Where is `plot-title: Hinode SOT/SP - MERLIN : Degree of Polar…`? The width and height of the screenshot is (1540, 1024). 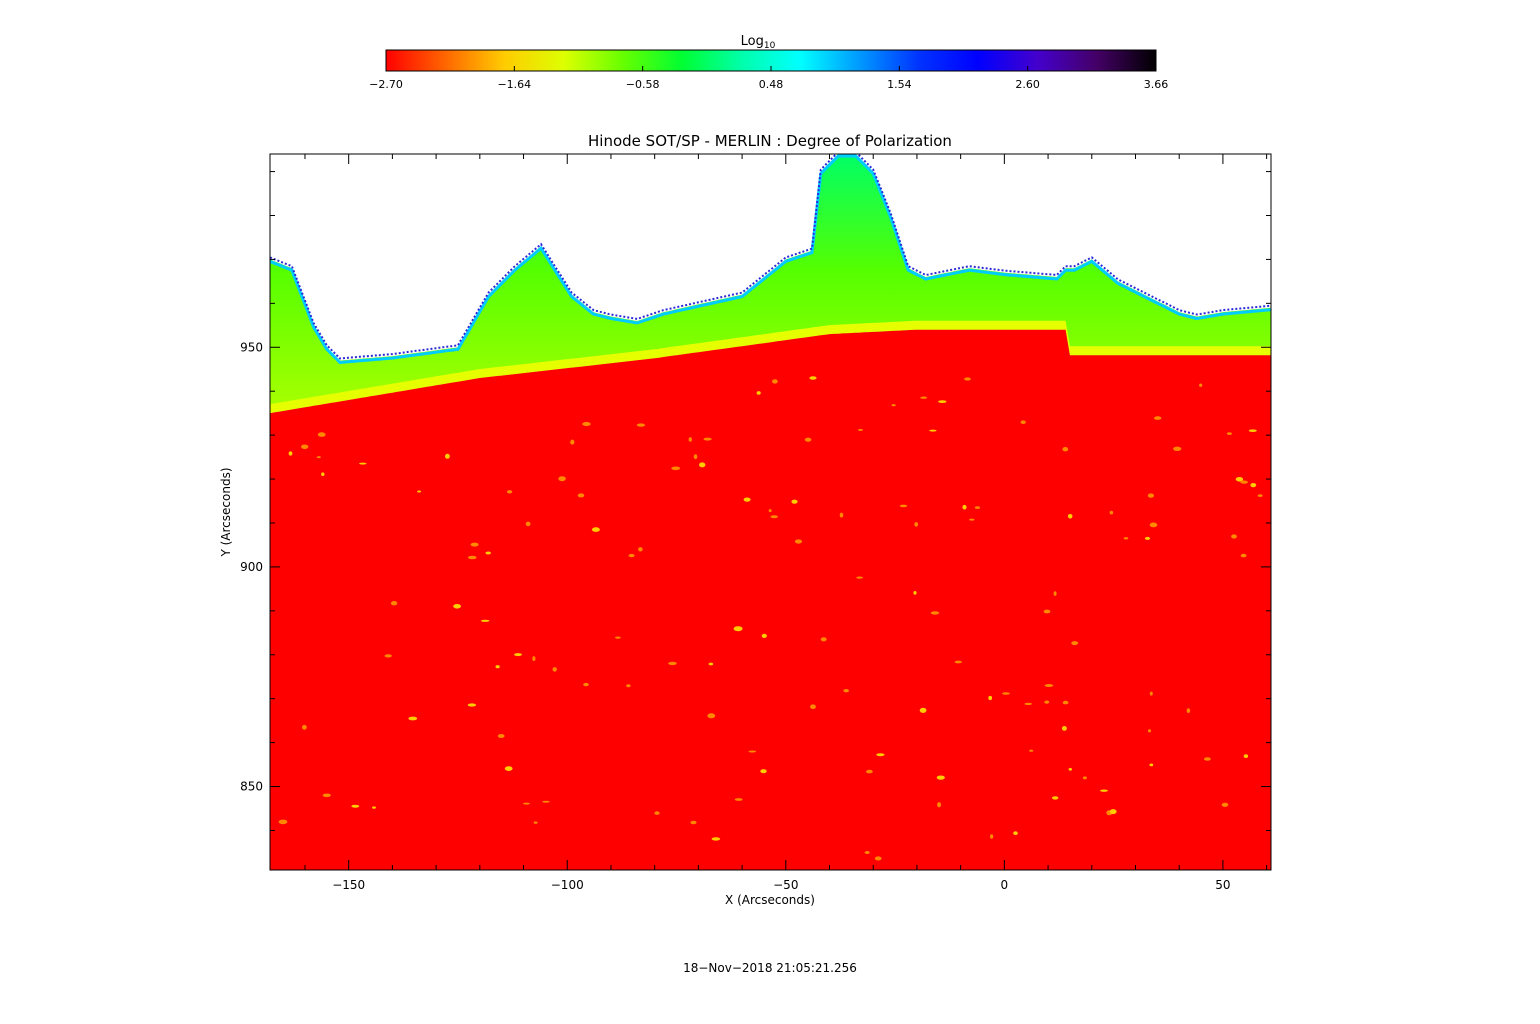 plot-title: Hinode SOT/SP - MERLIN : Degree of Polar… is located at coordinates (770, 141).